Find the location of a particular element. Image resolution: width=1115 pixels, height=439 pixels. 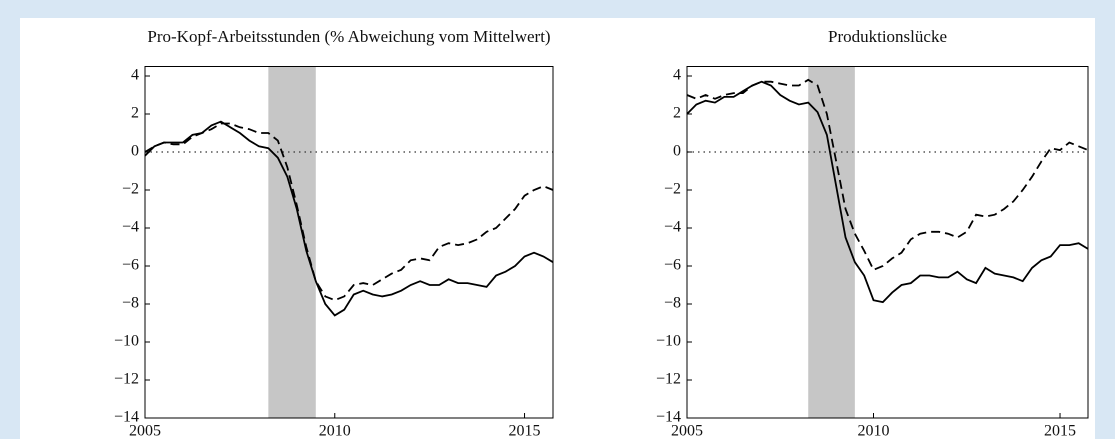

recession-shade is located at coordinates (292, 242).